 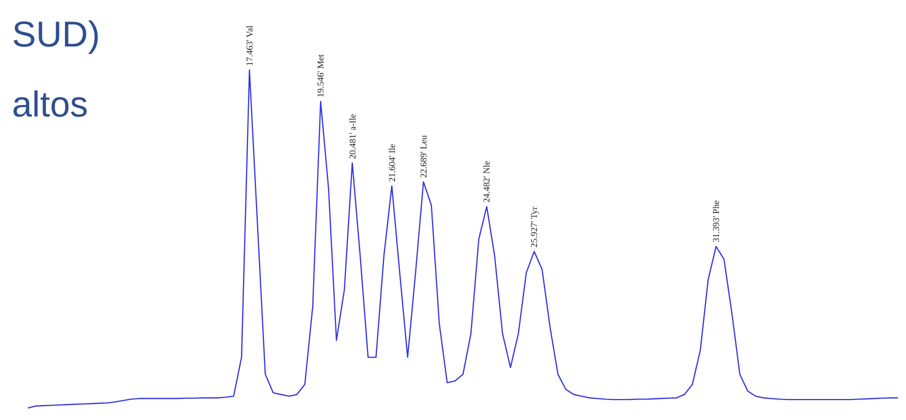 What do you see at coordinates (321, 76) in the screenshot?
I see `annotation: 19.546' Met` at bounding box center [321, 76].